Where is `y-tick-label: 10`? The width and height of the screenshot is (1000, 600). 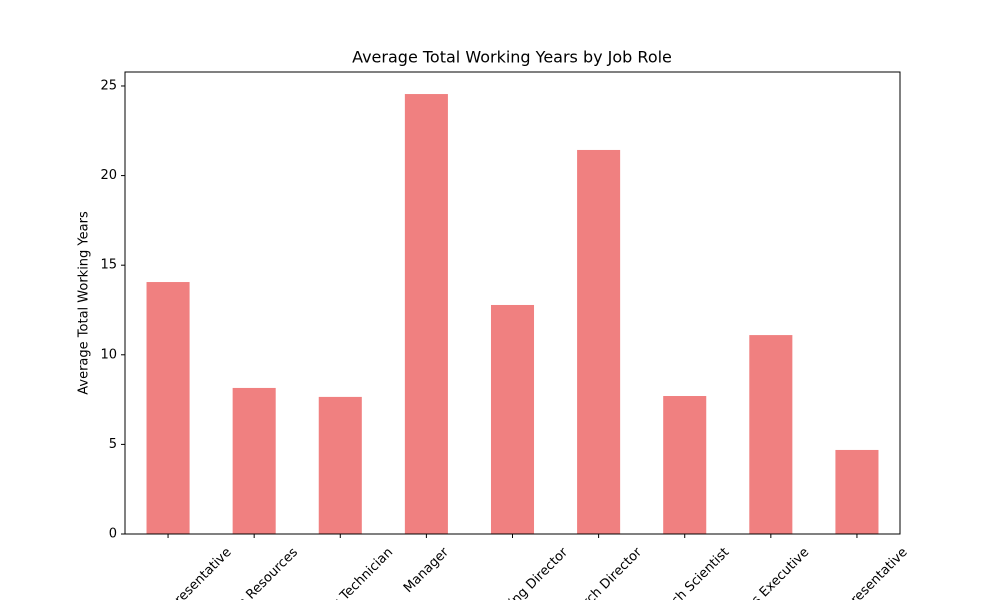 y-tick-label: 10 is located at coordinates (108, 354).